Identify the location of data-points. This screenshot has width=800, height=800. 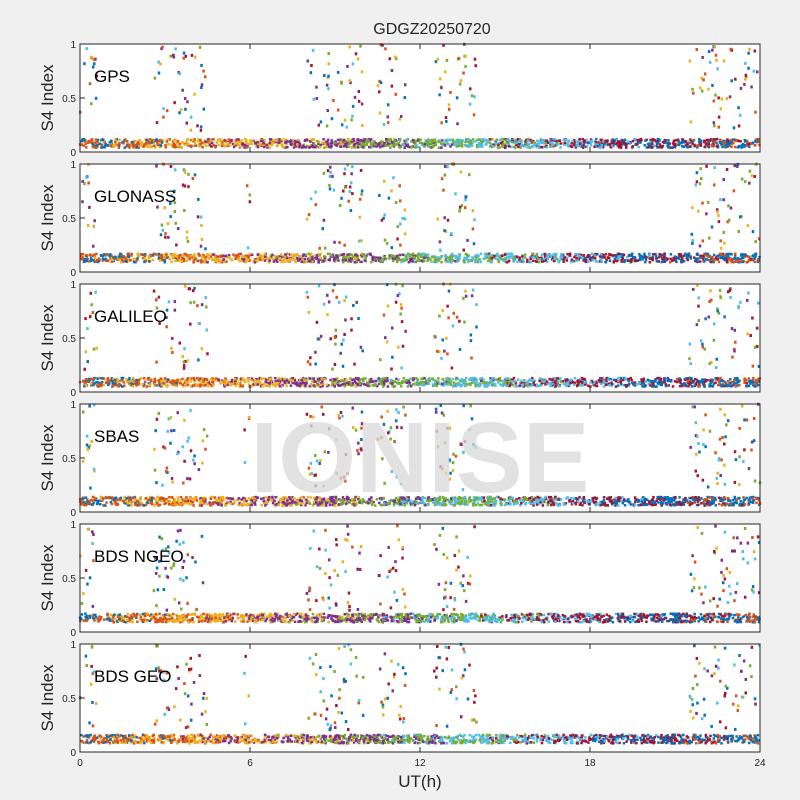
(419, 95).